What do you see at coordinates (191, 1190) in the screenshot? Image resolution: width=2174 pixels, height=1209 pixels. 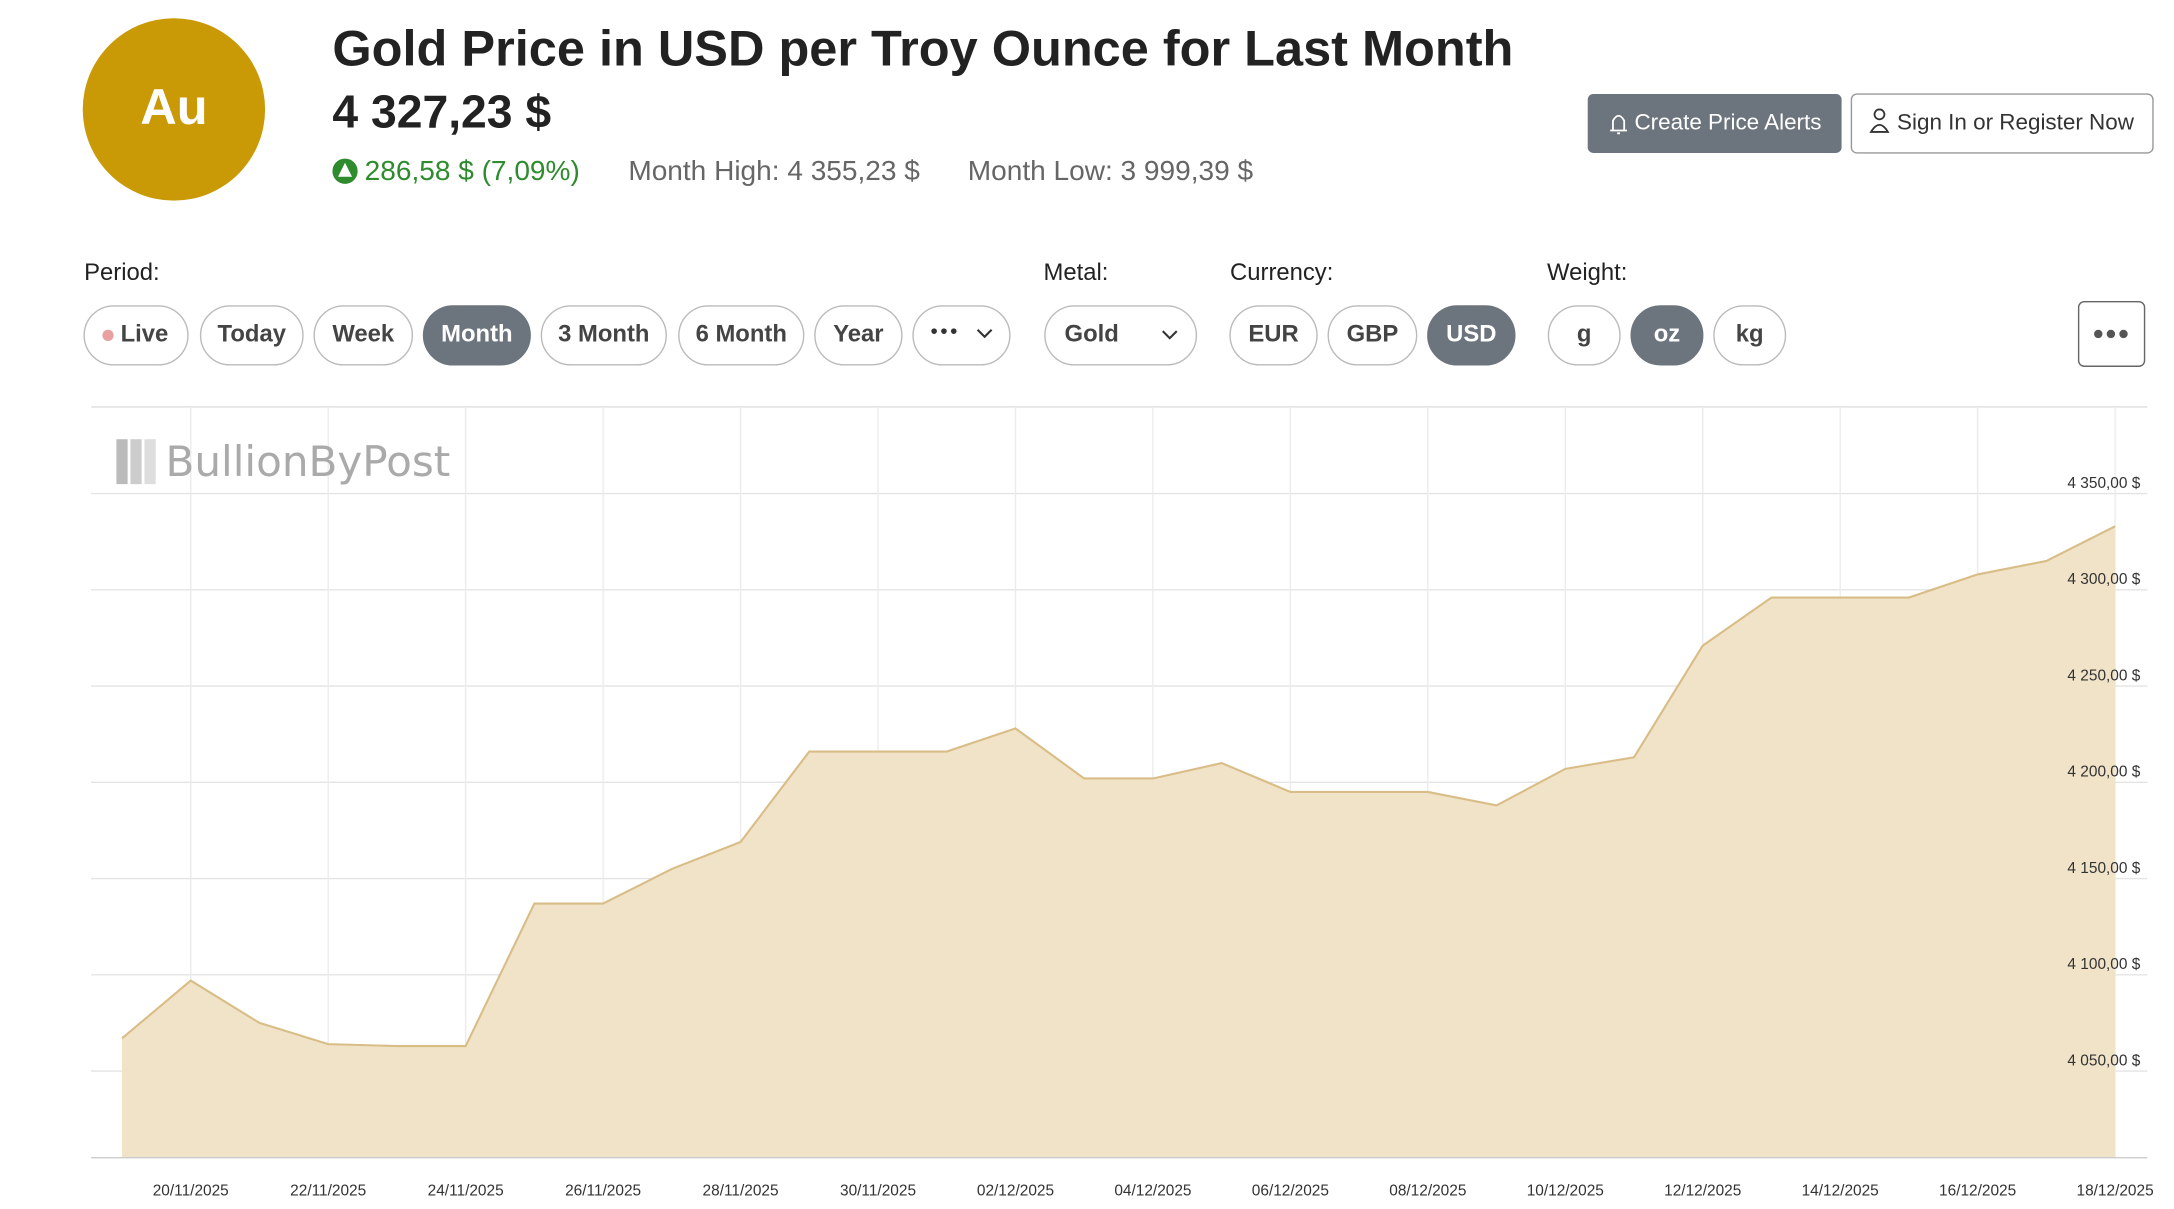 I see `x-tick-label: 20/11/2025` at bounding box center [191, 1190].